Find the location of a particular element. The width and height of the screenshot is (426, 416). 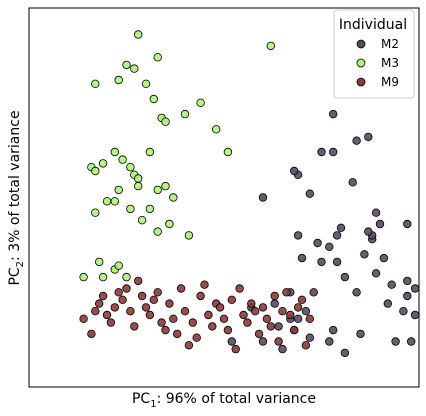

y-axis-label-main: PC is located at coordinates (15, 276).